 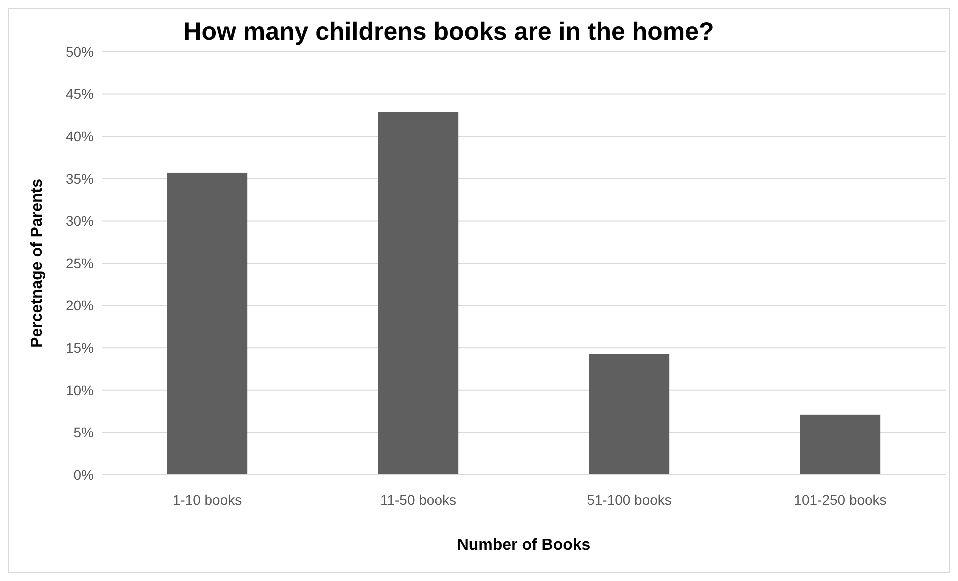 I want to click on y-tick-label: 35%, so click(x=80, y=178).